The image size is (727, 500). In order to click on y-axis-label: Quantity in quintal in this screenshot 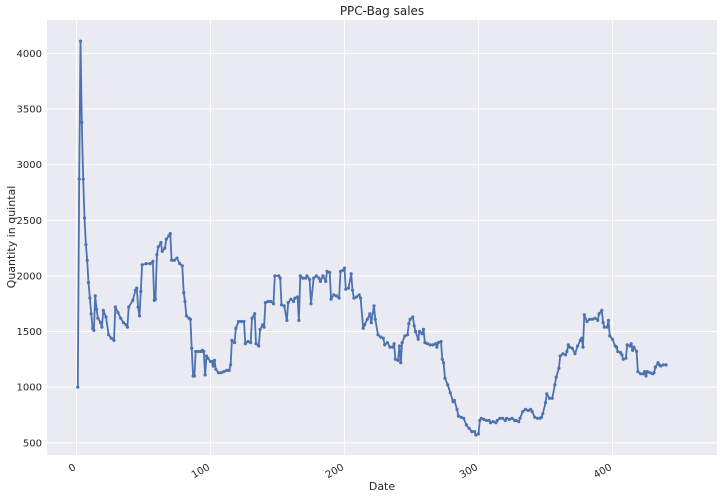, I will do `click(11, 237)`.